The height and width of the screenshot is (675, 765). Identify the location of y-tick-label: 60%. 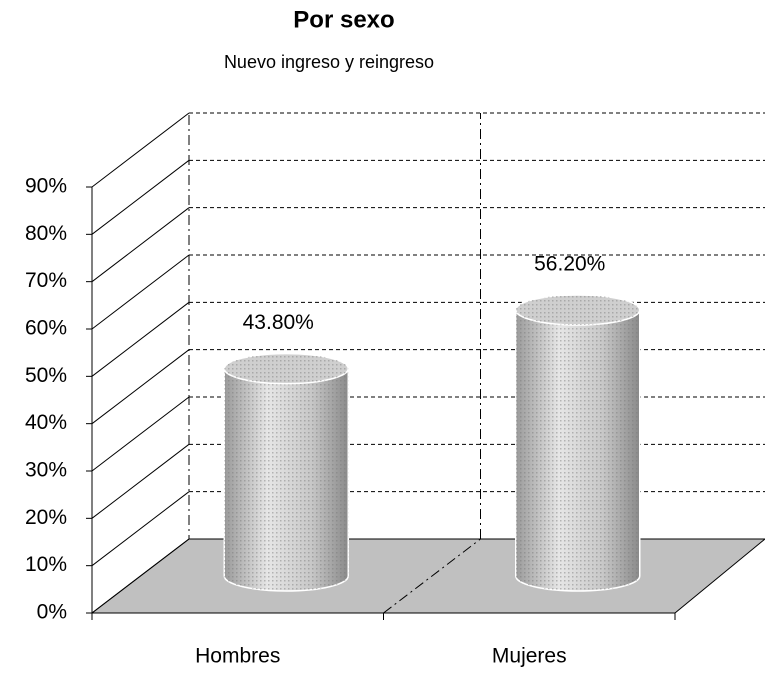
(46, 328).